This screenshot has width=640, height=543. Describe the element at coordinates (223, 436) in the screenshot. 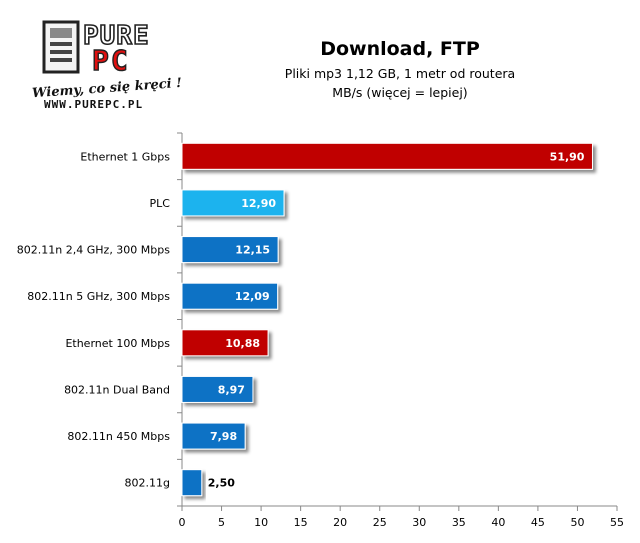

I see `data-label: 7,98` at that location.